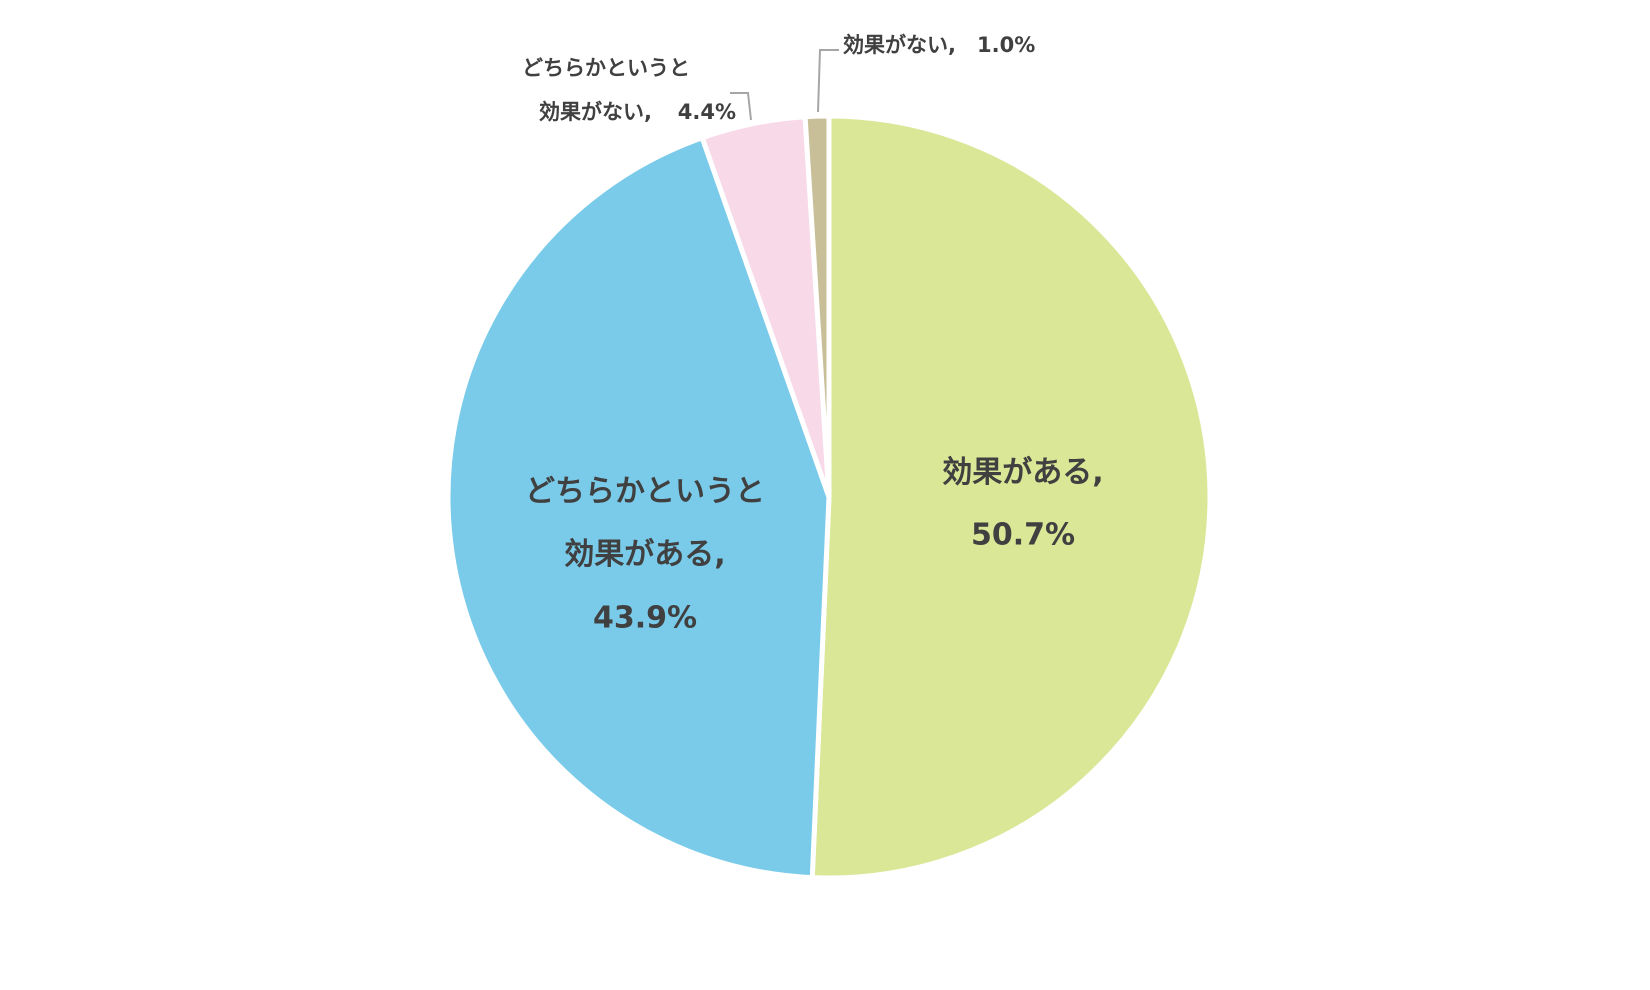 The image size is (1650, 990). Describe the element at coordinates (1006, 45) in the screenshot. I see `data-label-value: 1.0%` at that location.